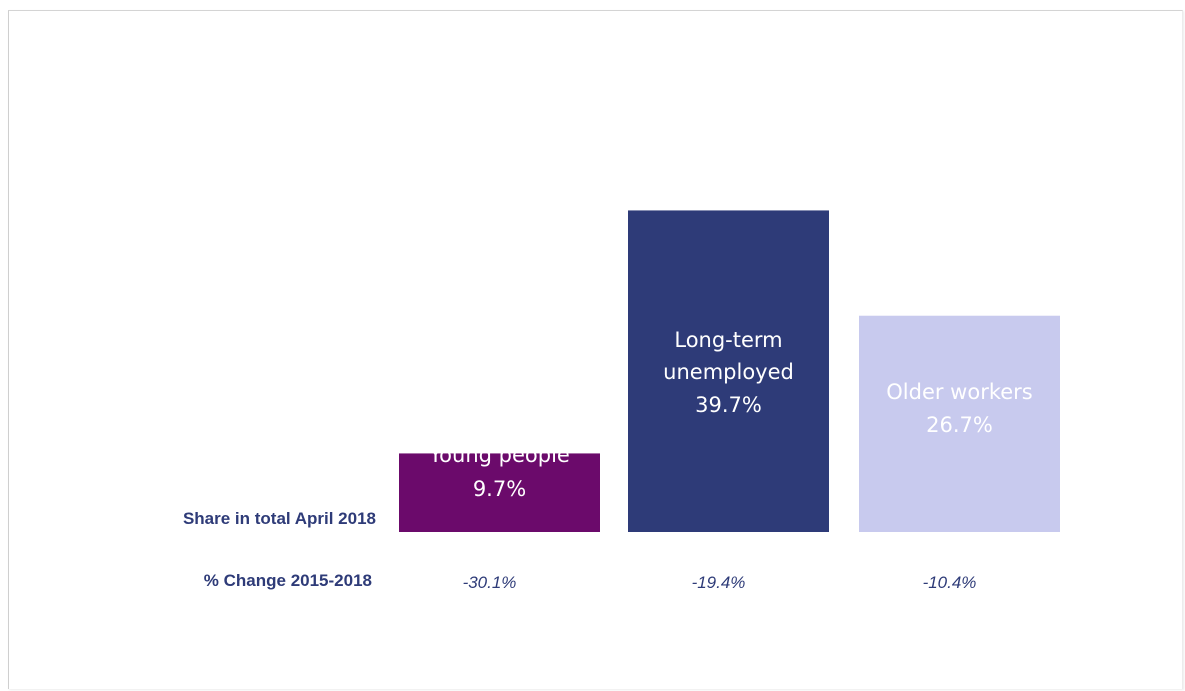 This screenshot has width=1185, height=691. I want to click on bar-label-1-line-1: unemployed, so click(728, 372).